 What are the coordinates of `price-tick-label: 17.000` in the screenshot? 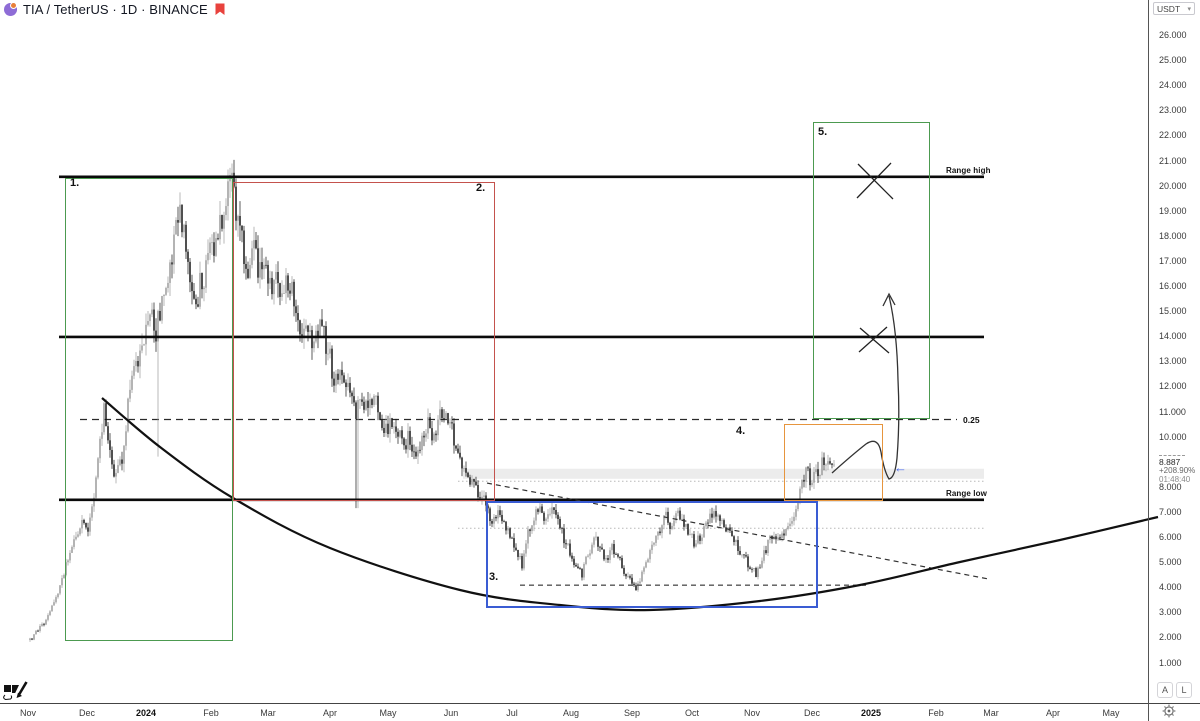 It's located at (1173, 260).